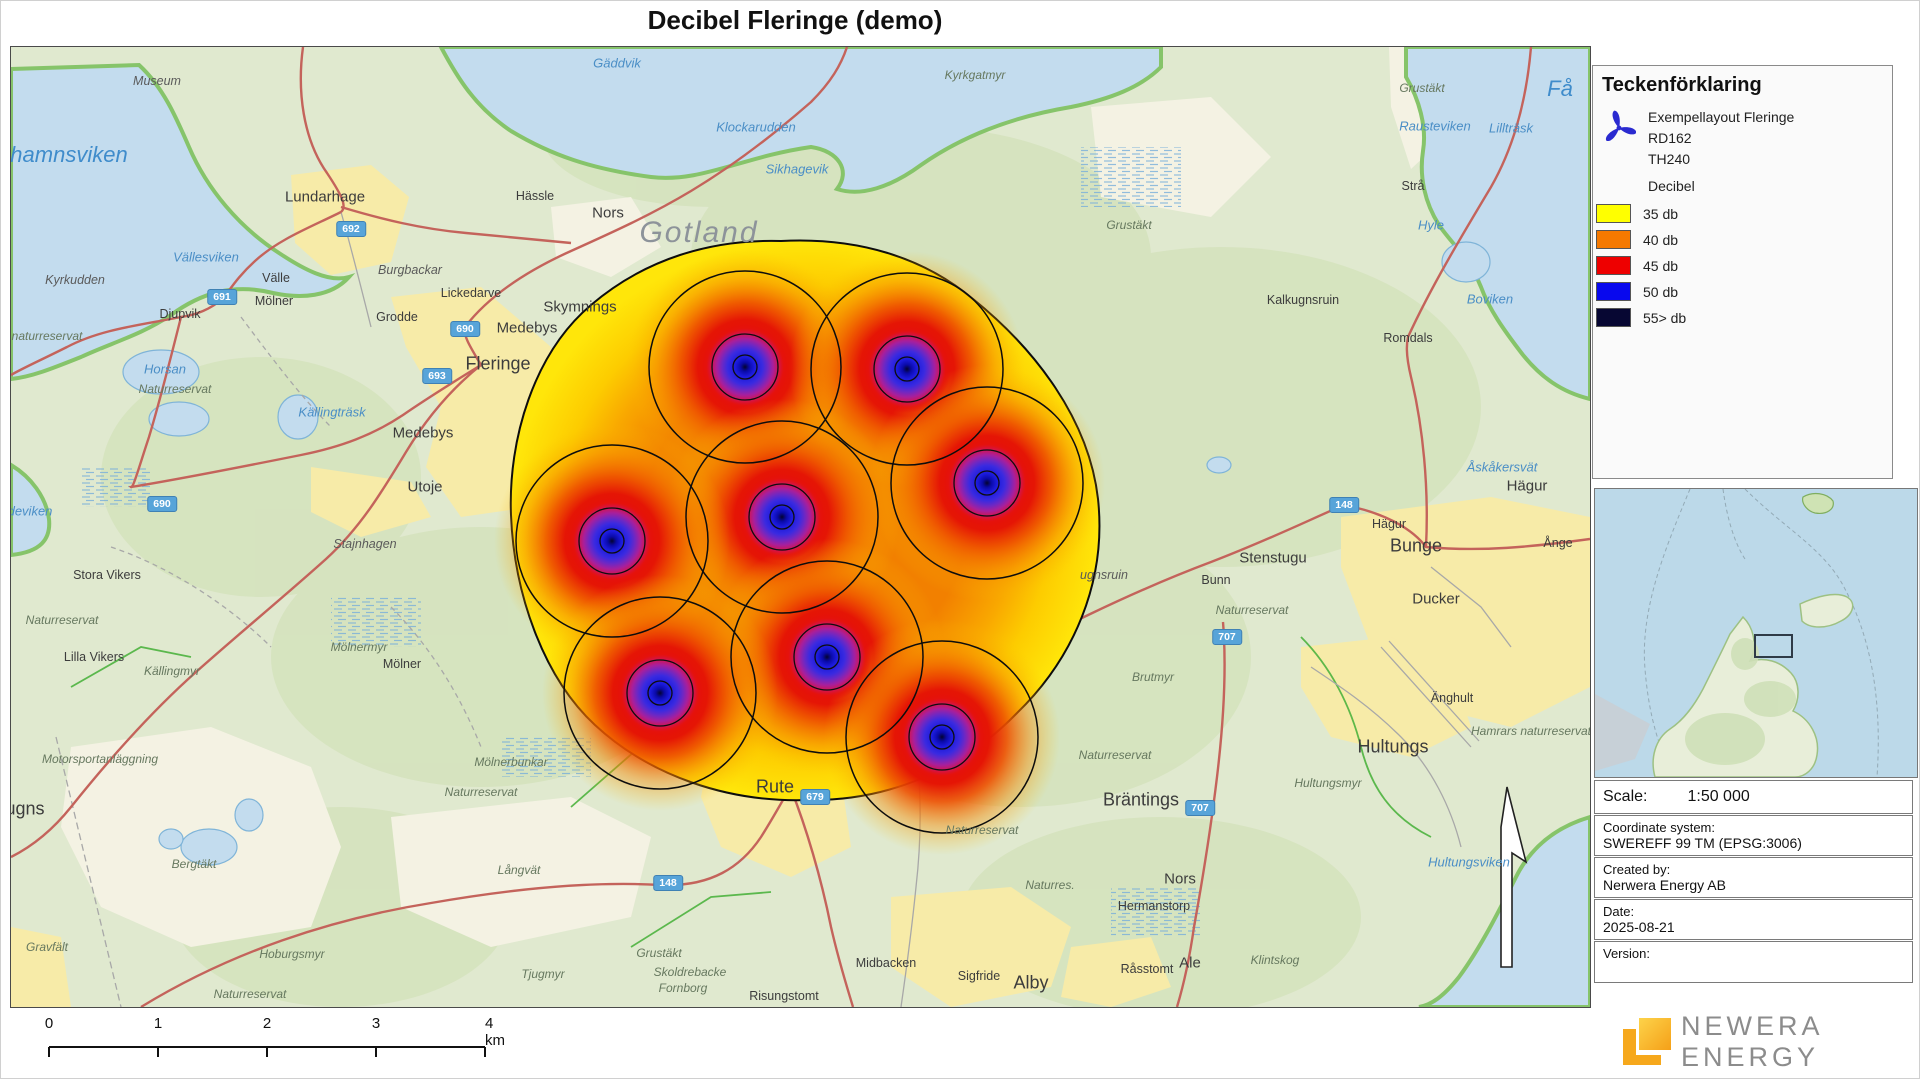 The height and width of the screenshot is (1079, 1920). What do you see at coordinates (376, 1023) in the screenshot?
I see `scalebar-number: 3` at bounding box center [376, 1023].